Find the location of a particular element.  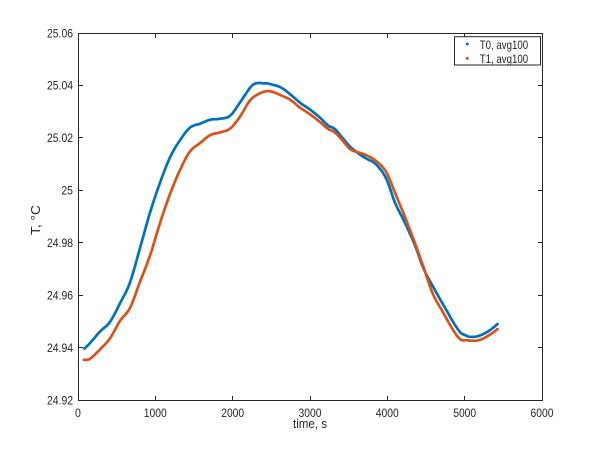

svg-text: 24.92 is located at coordinates (60, 400).